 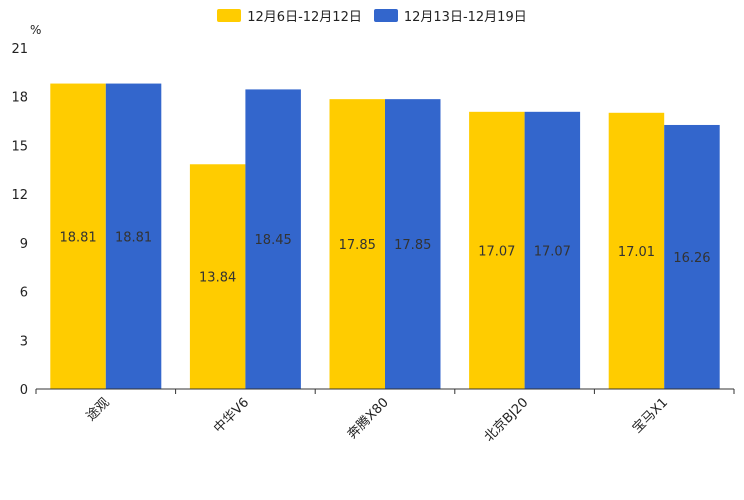 I want to click on y-tick-label: 3, so click(x=24, y=341).